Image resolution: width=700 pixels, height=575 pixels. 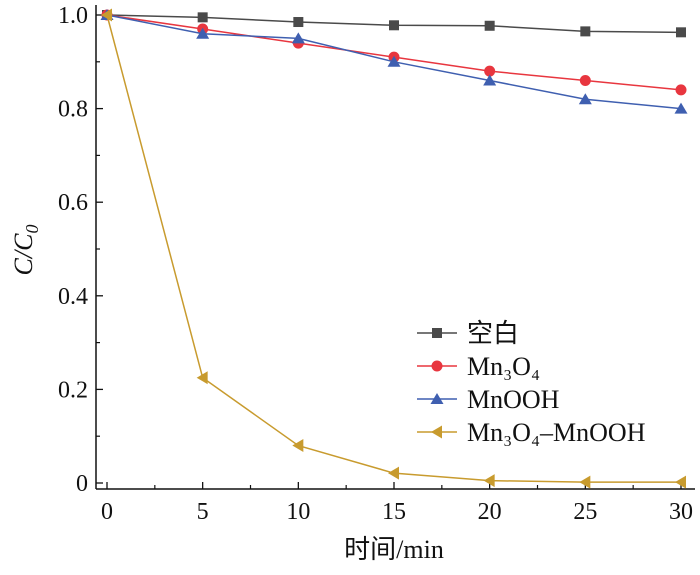 What do you see at coordinates (25, 250) in the screenshot?
I see `y-axis-label: C/C0` at bounding box center [25, 250].